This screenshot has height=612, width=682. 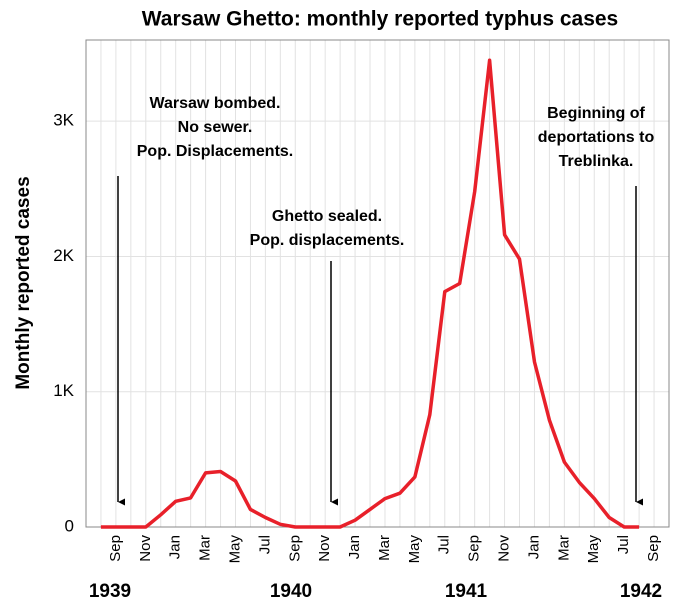 What do you see at coordinates (596, 113) in the screenshot?
I see `annotation: Beginning of` at bounding box center [596, 113].